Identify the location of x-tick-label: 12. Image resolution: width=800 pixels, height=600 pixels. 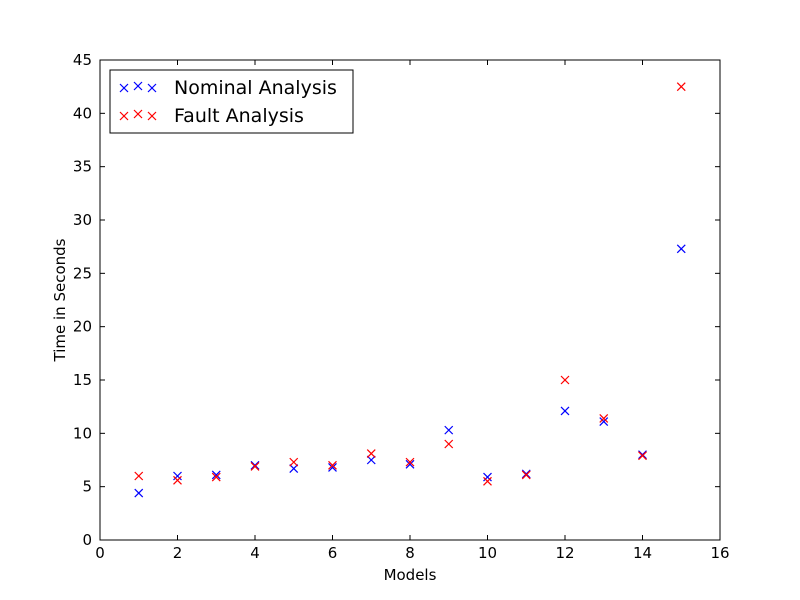
(564, 553).